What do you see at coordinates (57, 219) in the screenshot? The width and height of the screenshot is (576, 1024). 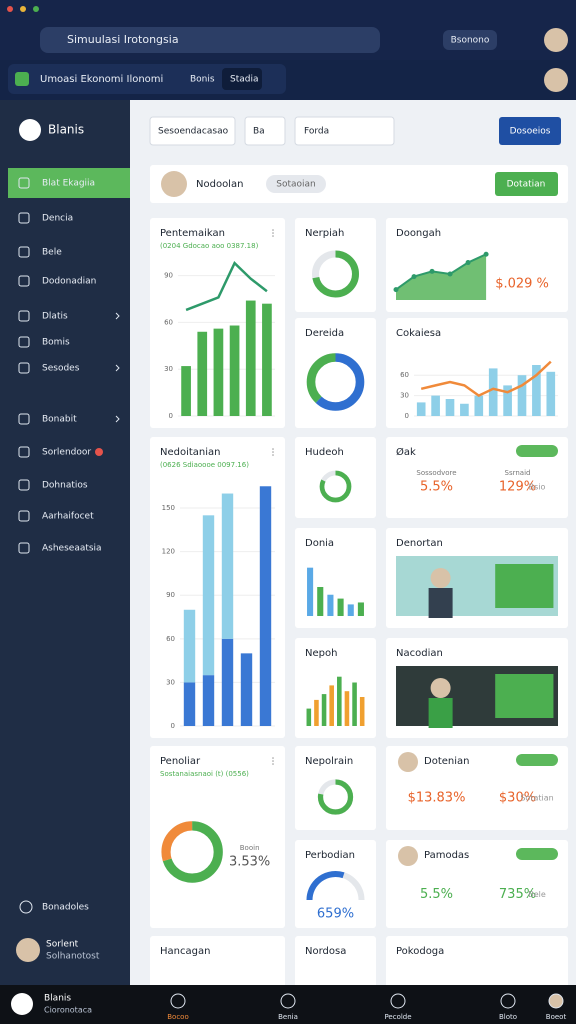 I see `nav-item: Dencia` at bounding box center [57, 219].